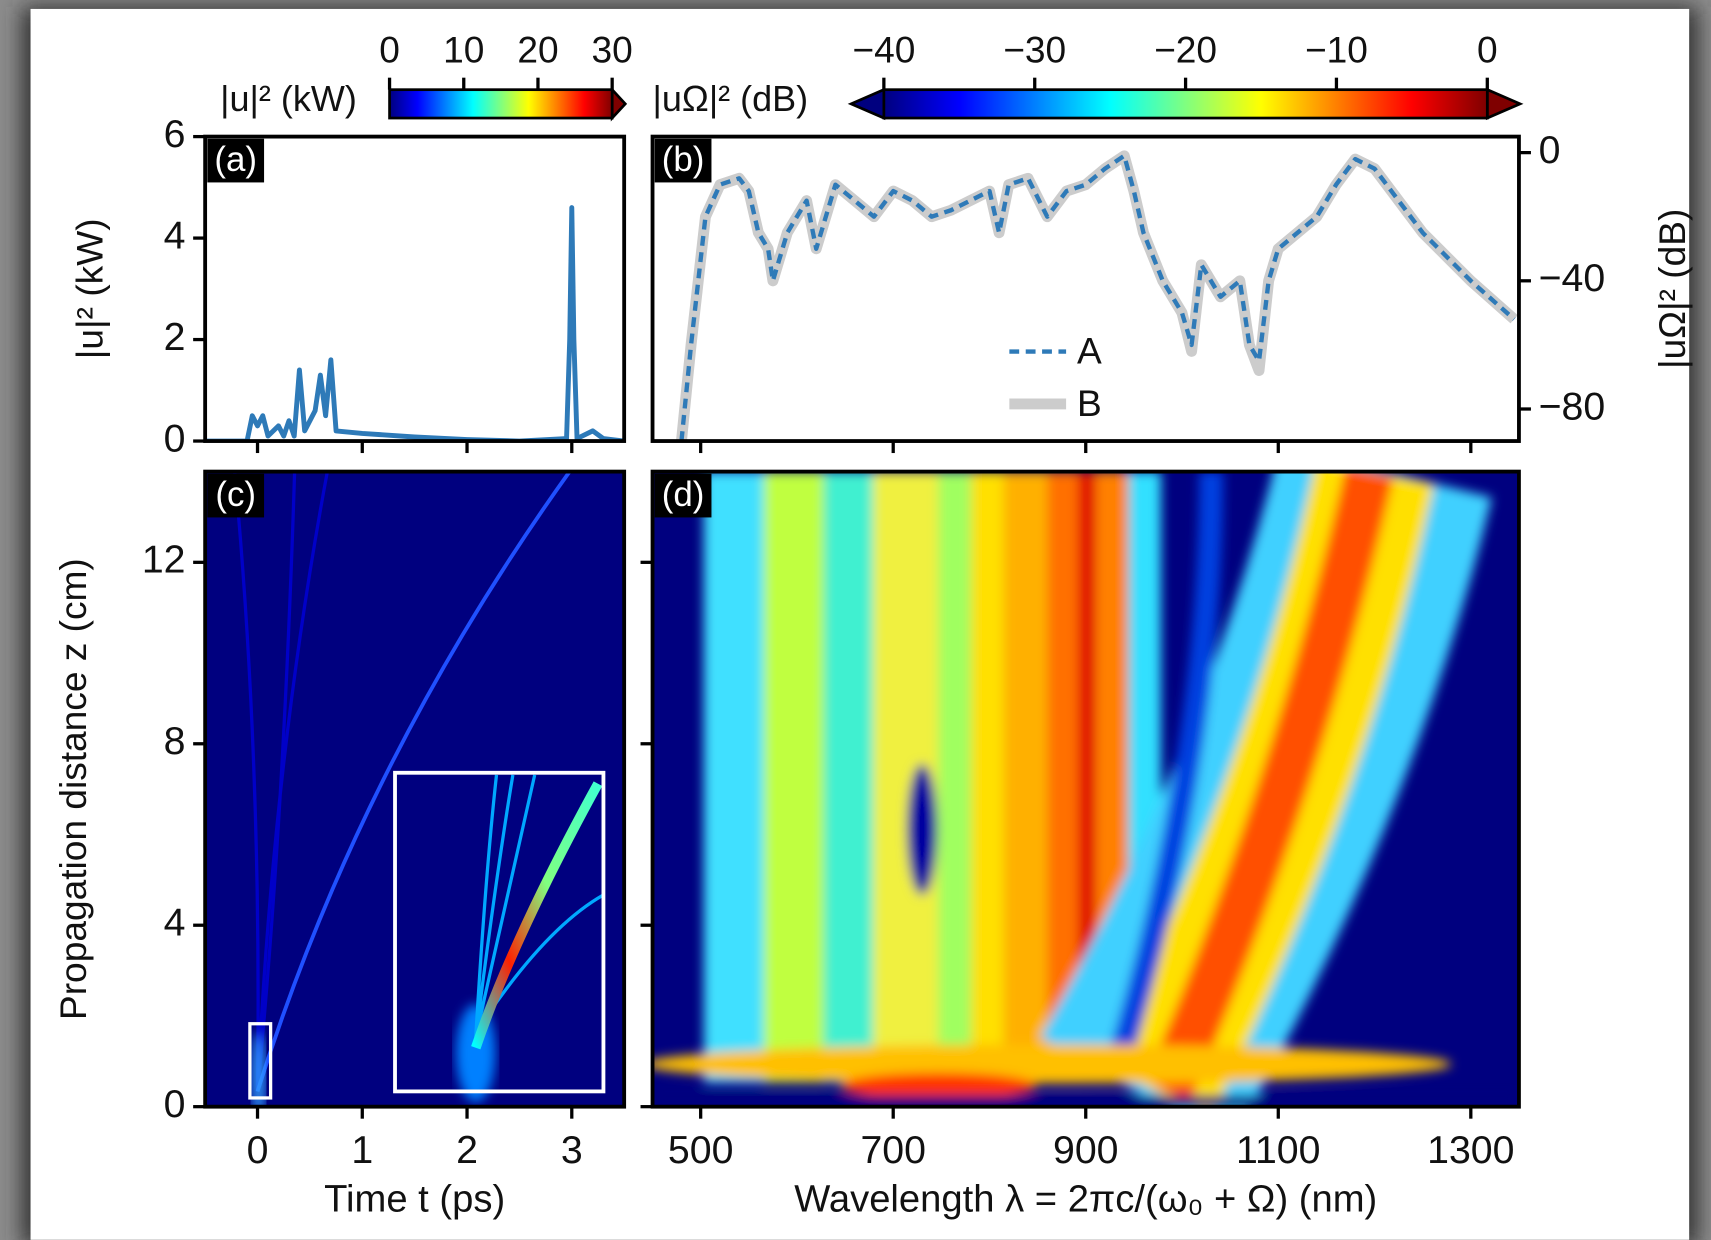 The height and width of the screenshot is (1240, 1711). I want to click on panel-label: (d), so click(683, 494).